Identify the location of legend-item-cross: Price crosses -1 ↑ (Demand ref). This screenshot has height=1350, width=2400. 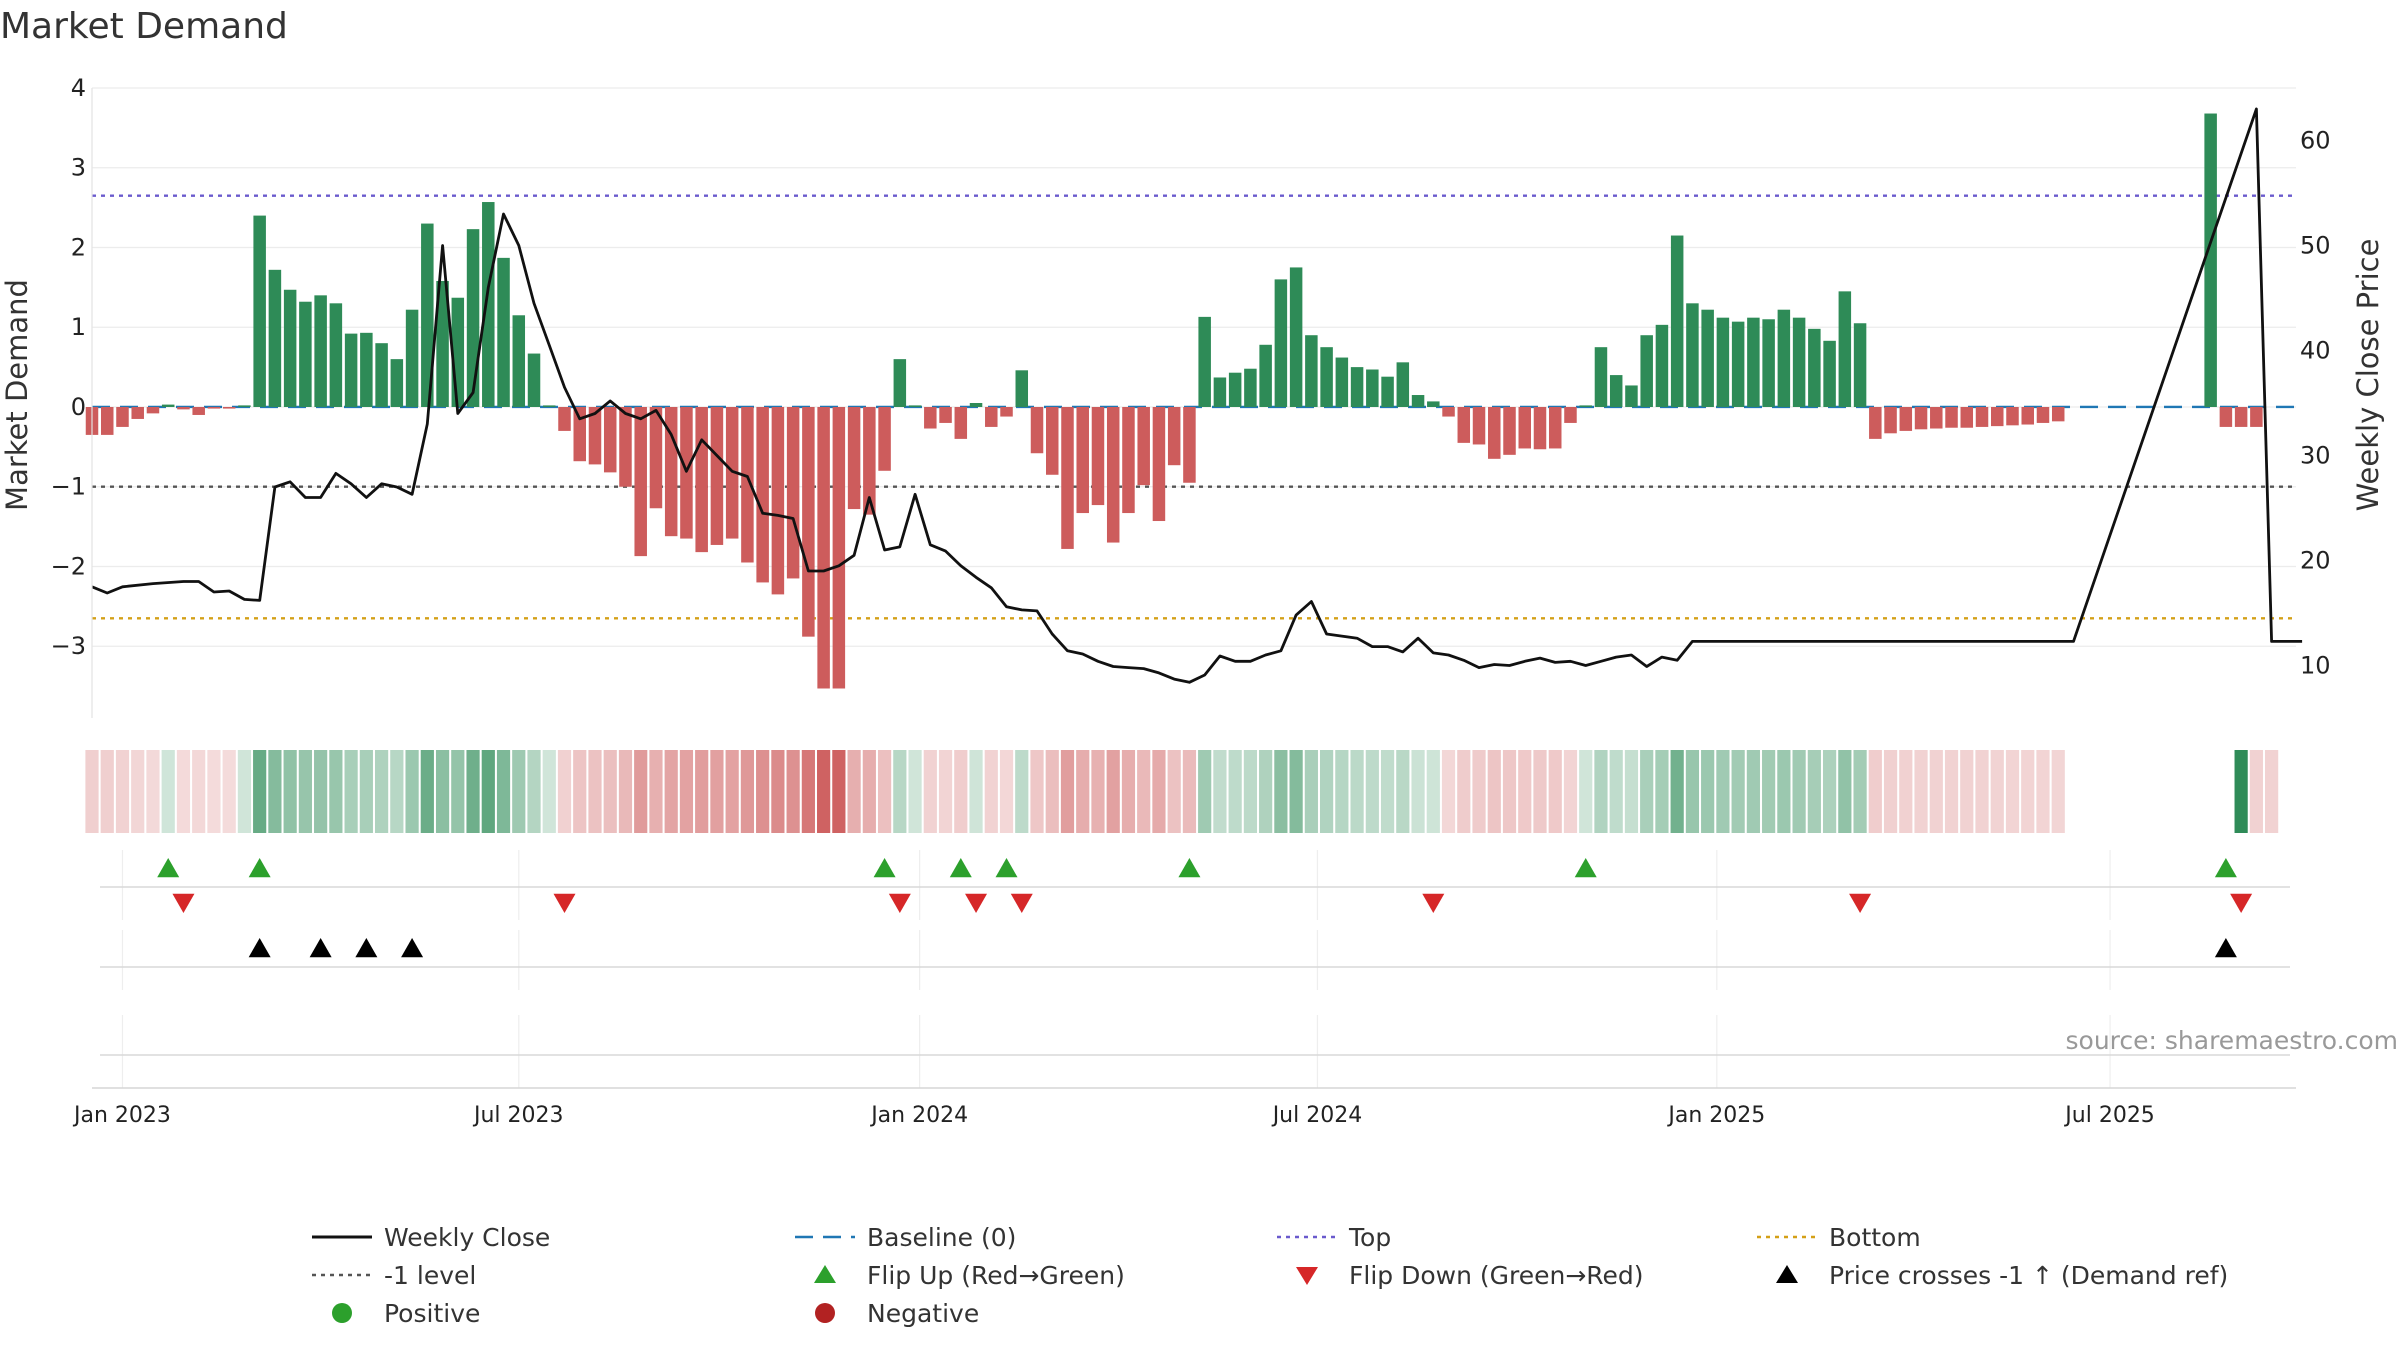
(2002, 1275).